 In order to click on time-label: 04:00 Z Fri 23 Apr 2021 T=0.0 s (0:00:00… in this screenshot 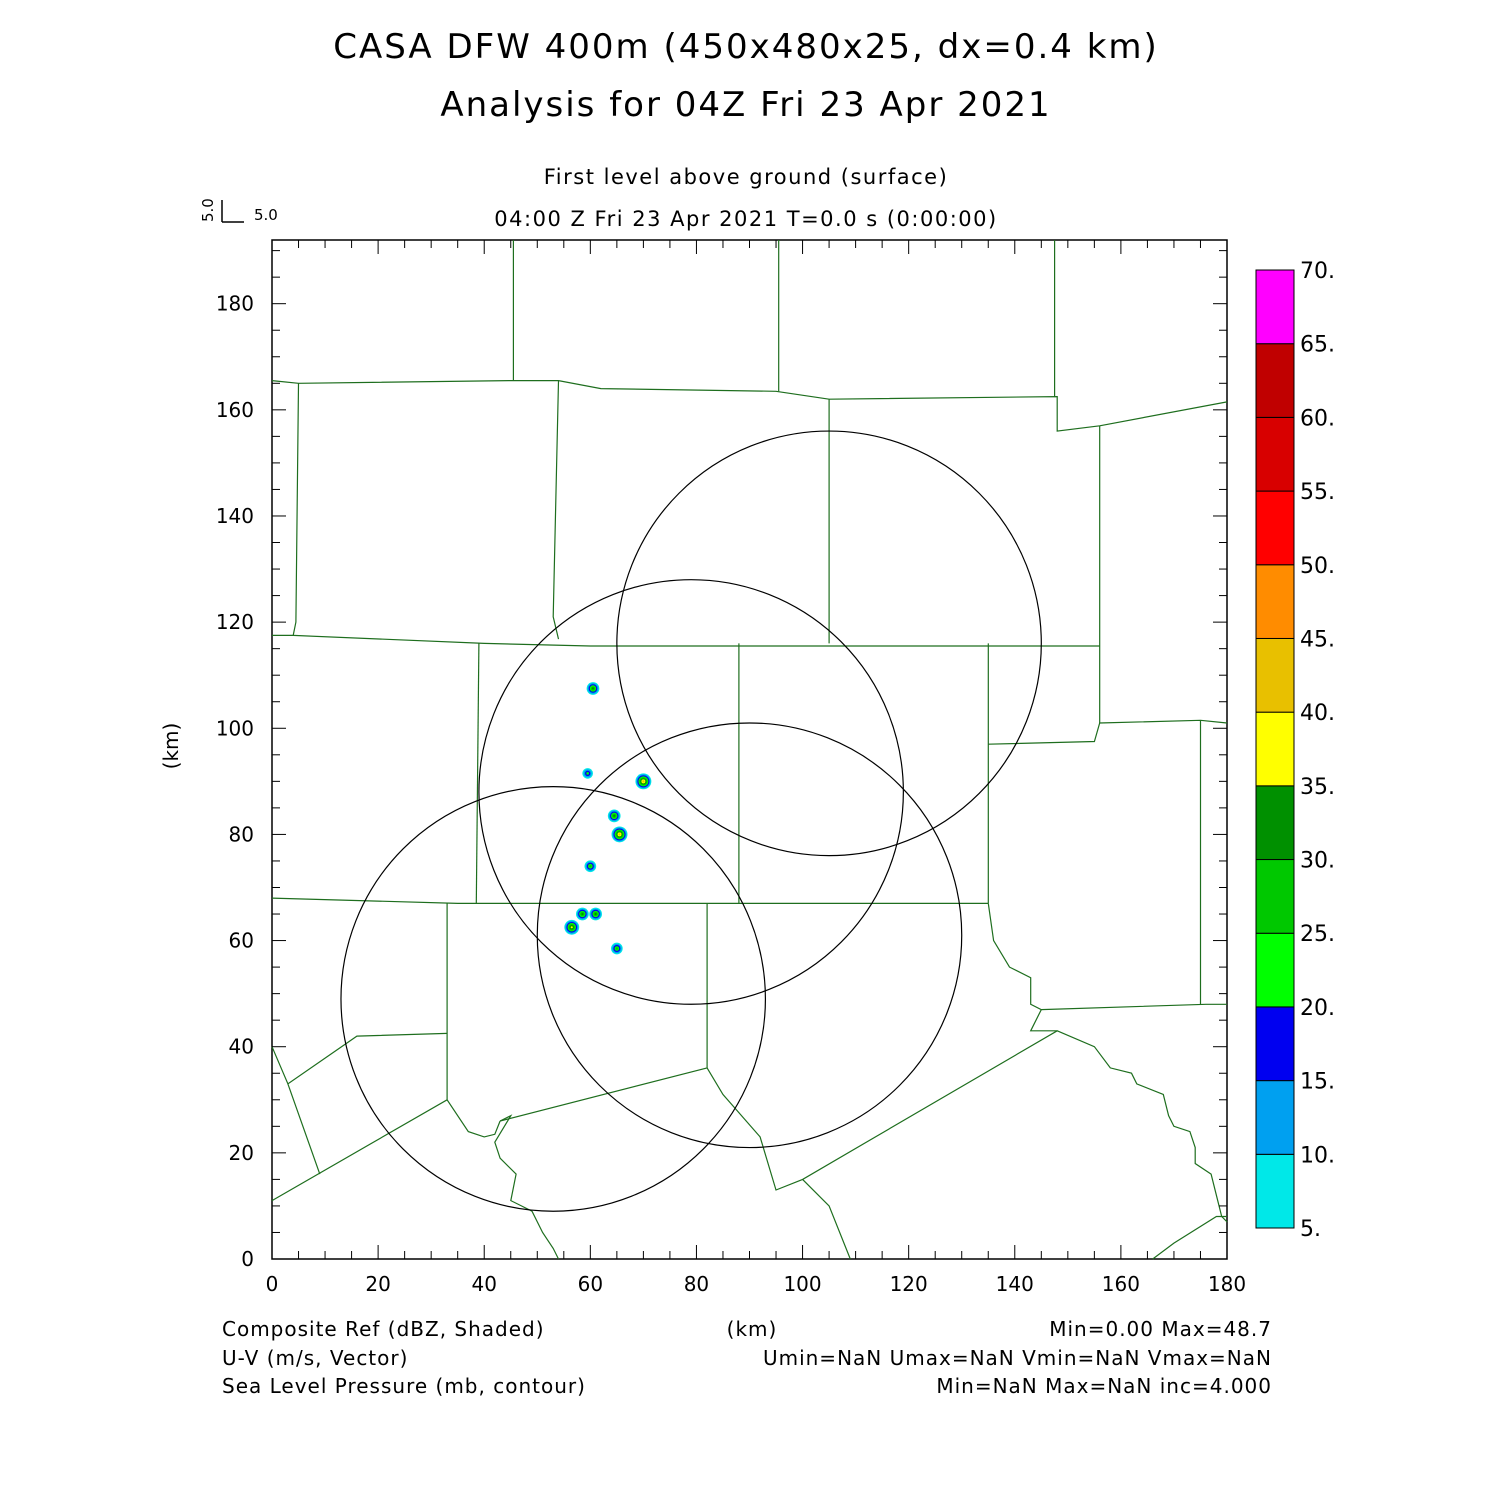, I will do `click(745, 219)`.